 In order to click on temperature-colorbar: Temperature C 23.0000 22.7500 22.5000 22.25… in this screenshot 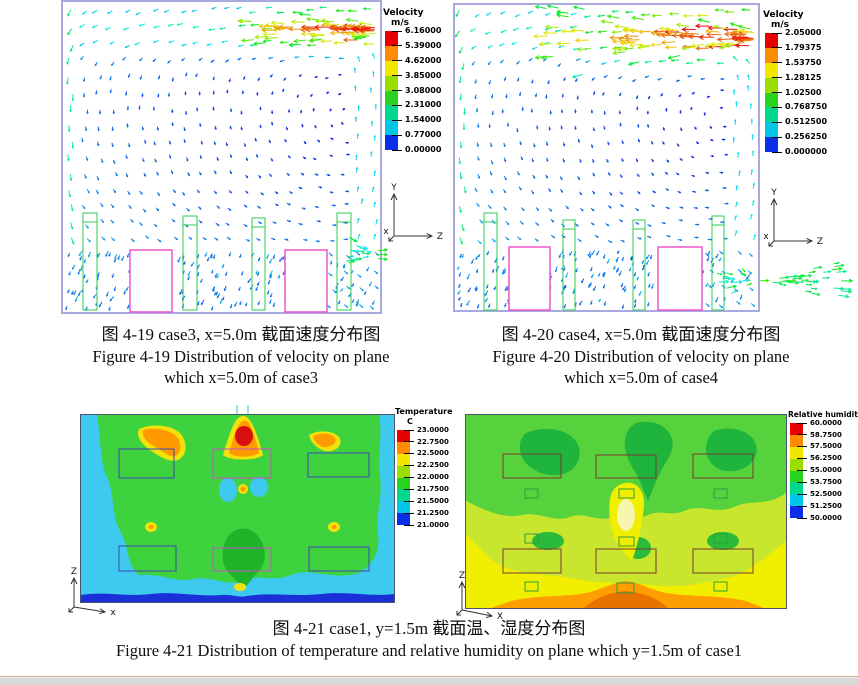, I will do `click(424, 471)`.